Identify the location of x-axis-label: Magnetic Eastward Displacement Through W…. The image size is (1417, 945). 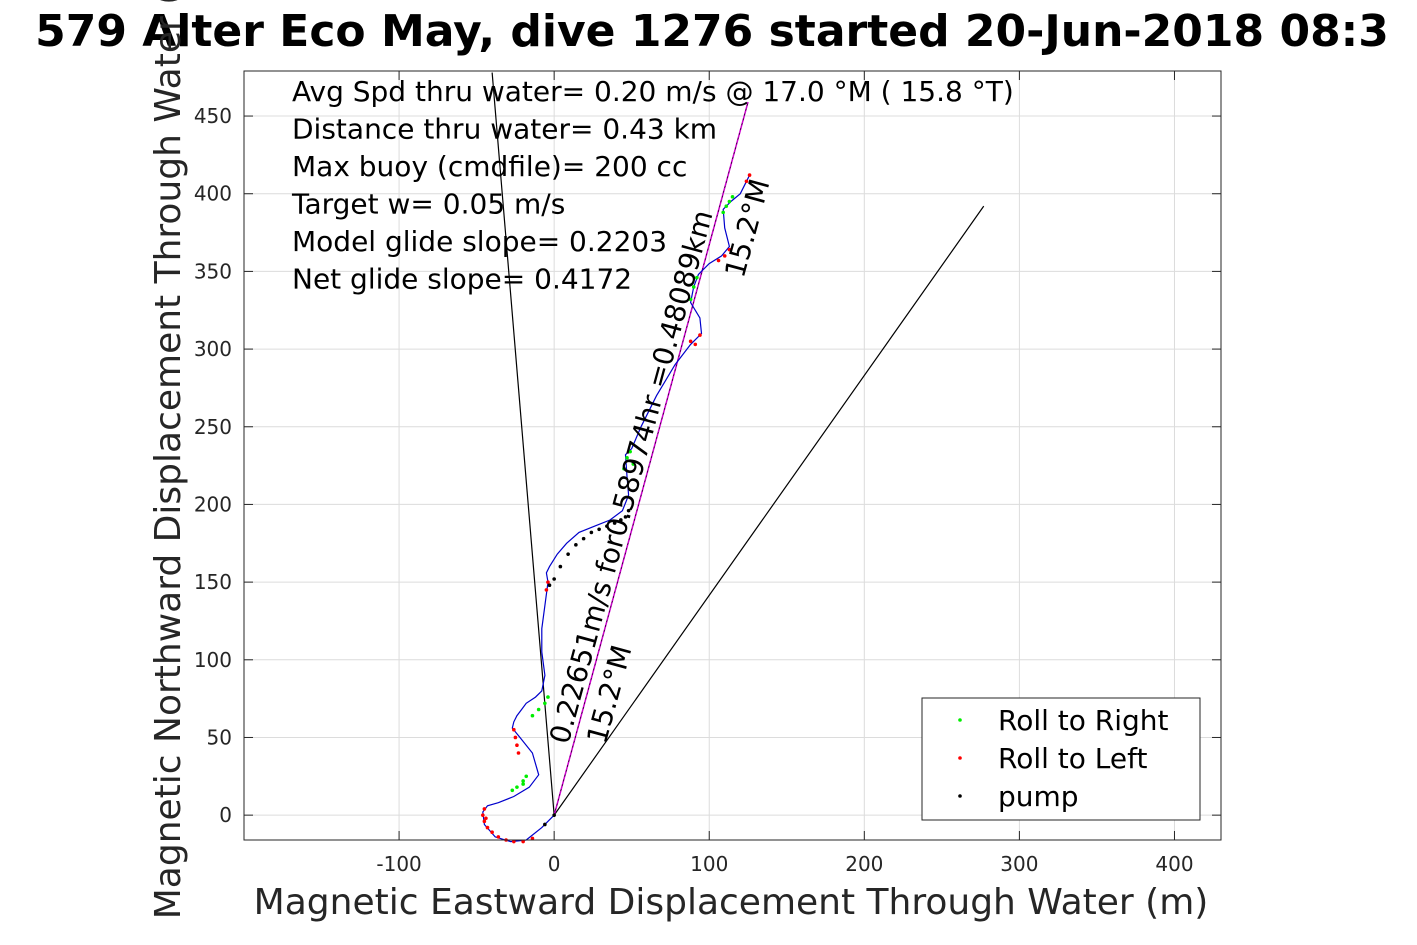
(731, 902).